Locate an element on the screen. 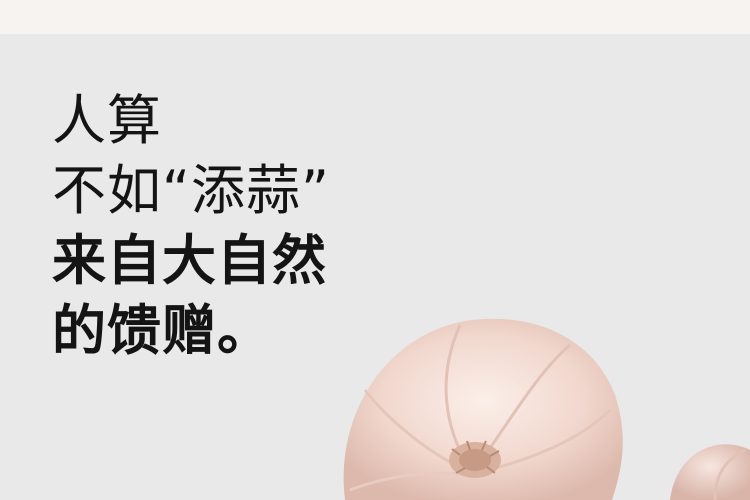  top-band is located at coordinates (375, 17).